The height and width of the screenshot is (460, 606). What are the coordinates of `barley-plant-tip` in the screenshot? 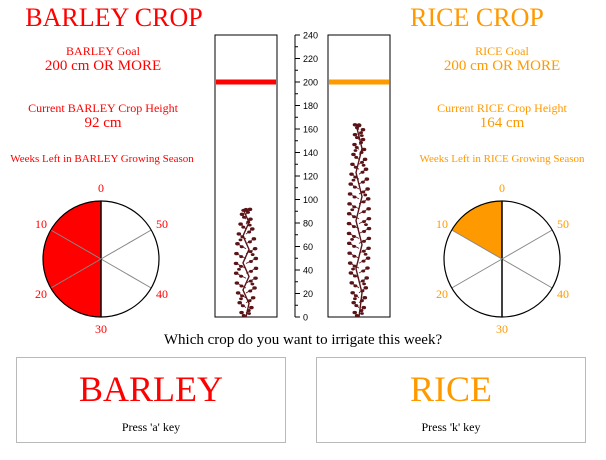 It's located at (246, 209).